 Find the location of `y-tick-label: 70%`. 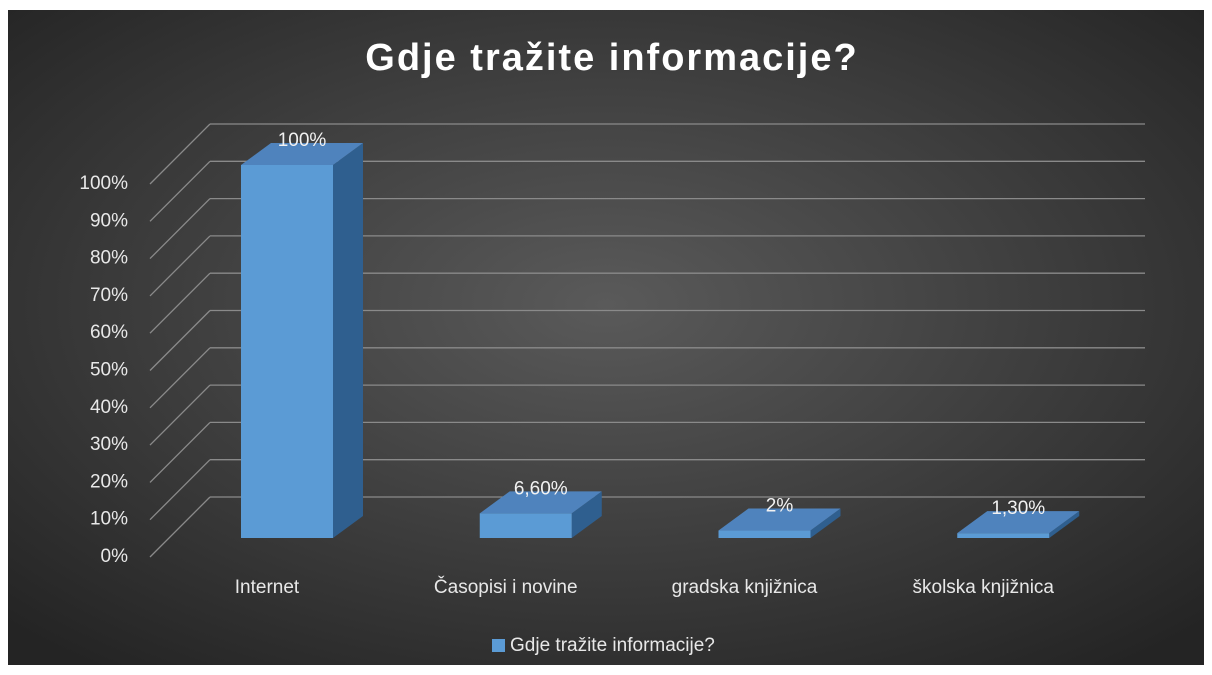

y-tick-label: 70% is located at coordinates (109, 295).